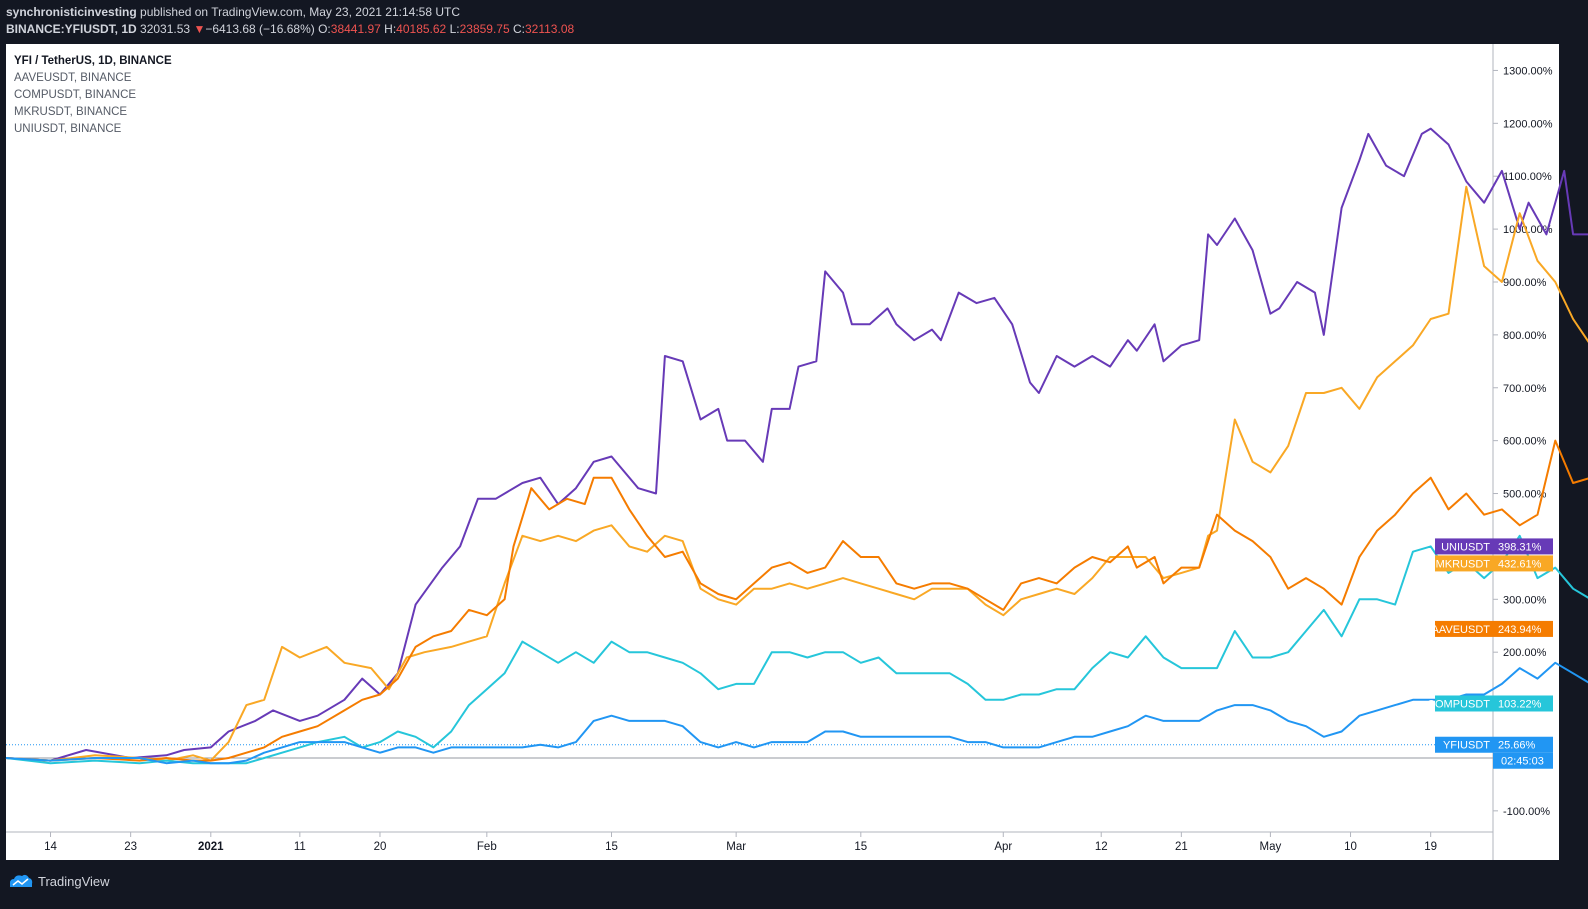  What do you see at coordinates (1430, 847) in the screenshot?
I see `x-tick-label: 19` at bounding box center [1430, 847].